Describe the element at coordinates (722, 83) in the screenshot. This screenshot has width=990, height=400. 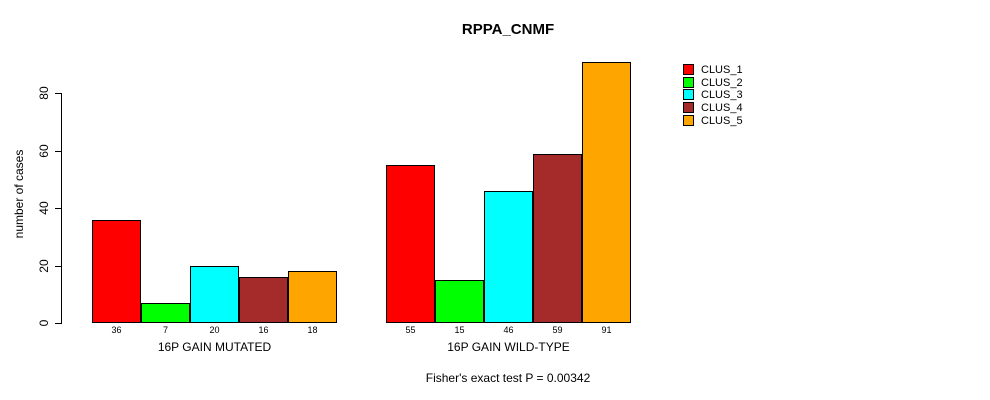
I see `legend-item-label: CLUS_2` at that location.